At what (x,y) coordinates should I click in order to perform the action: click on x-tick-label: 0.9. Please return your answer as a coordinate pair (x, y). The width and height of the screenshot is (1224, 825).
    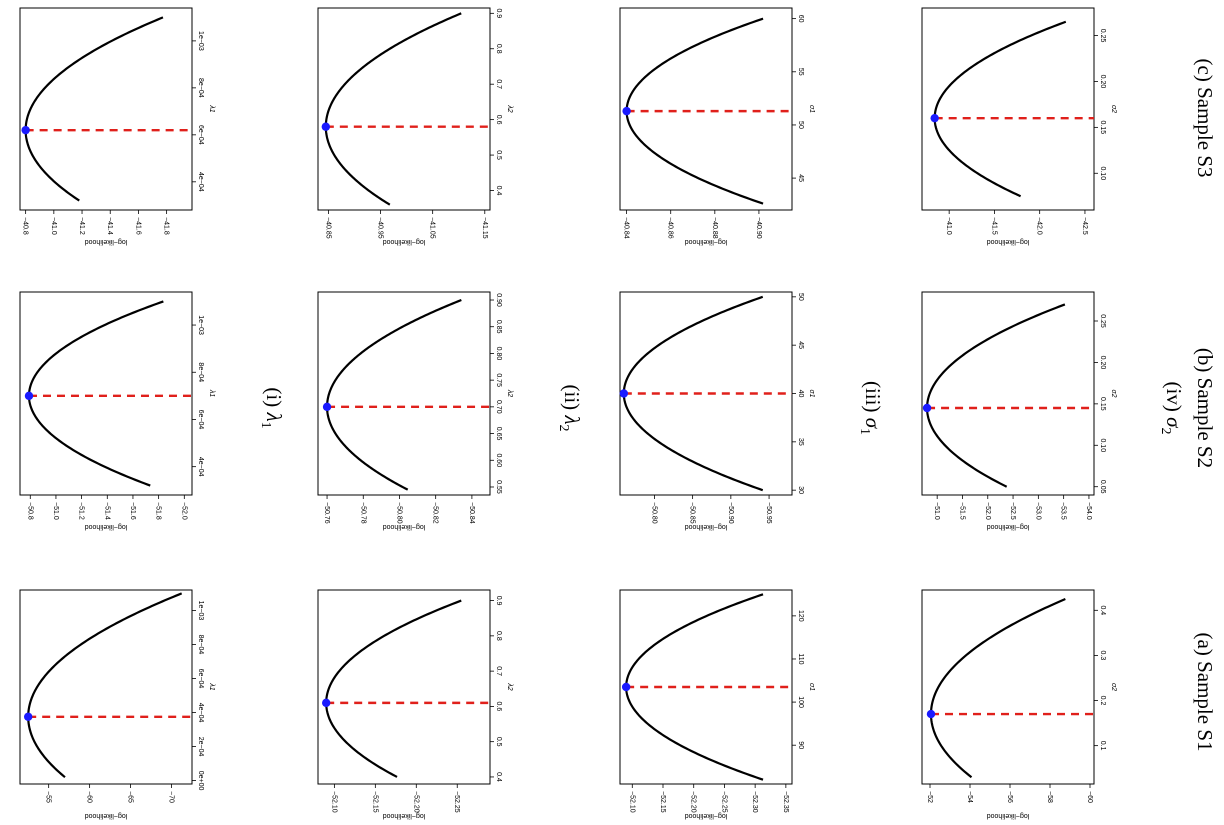
    Looking at the image, I should click on (498, 13).